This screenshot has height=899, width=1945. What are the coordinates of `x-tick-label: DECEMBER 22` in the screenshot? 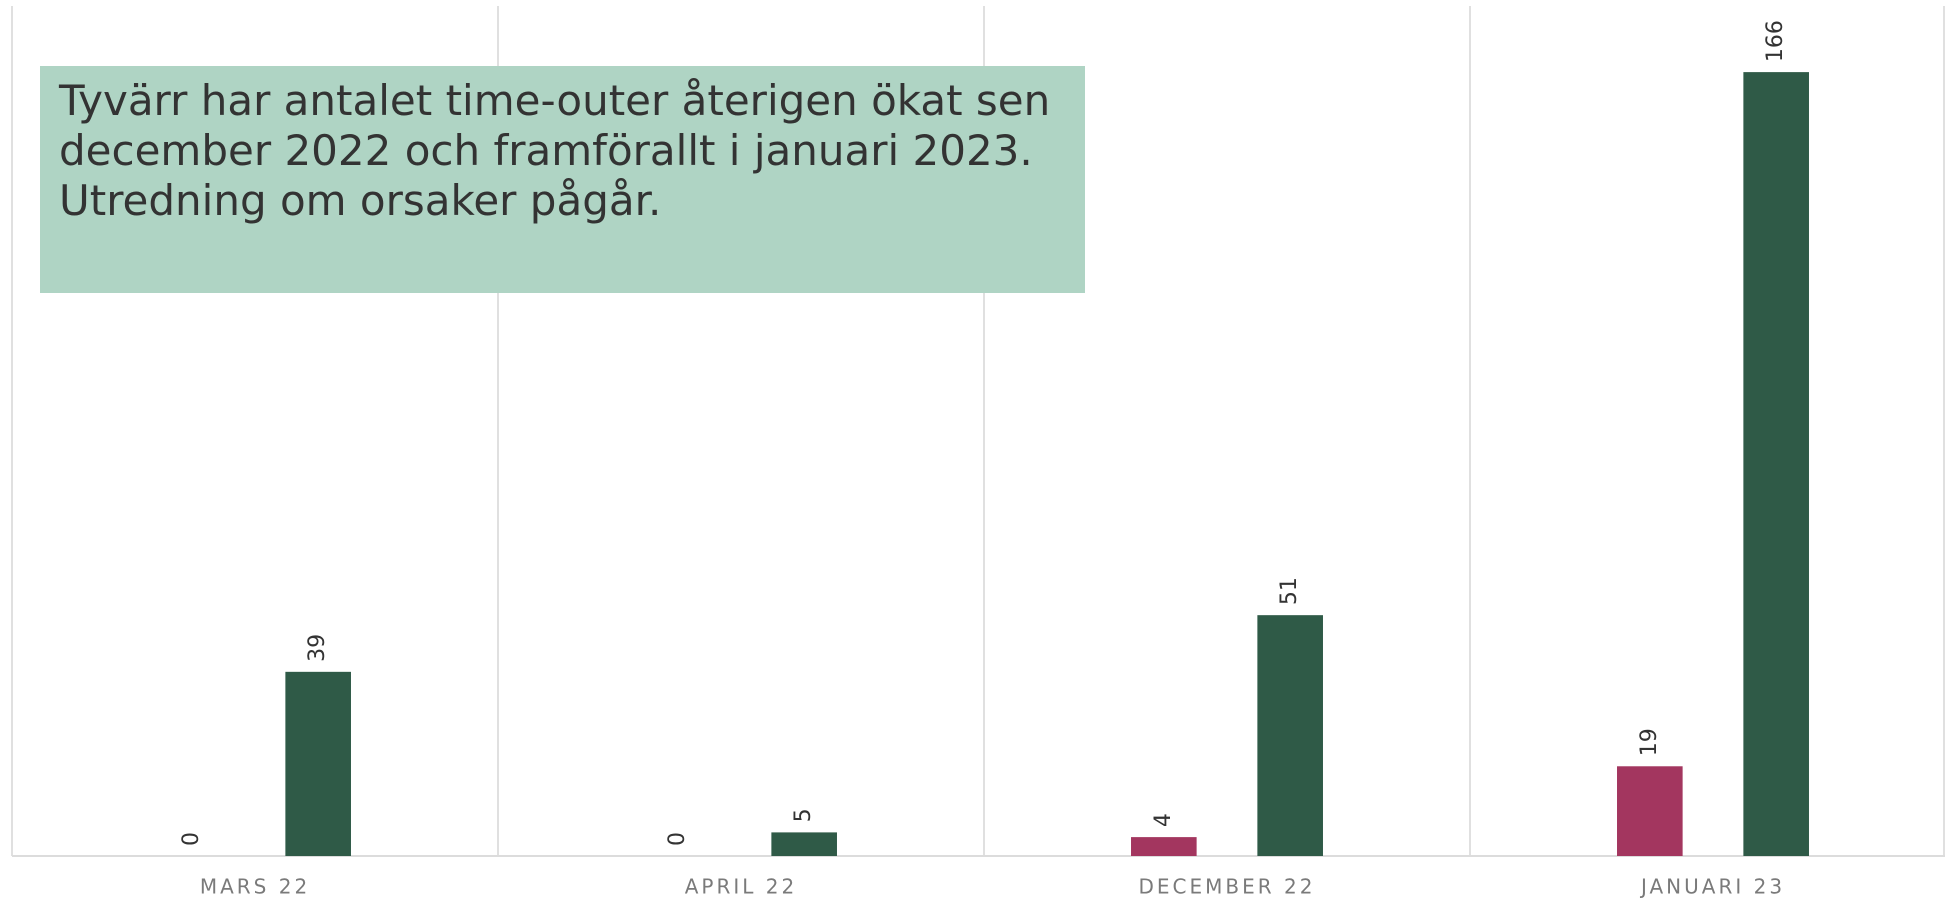 It's located at (1227, 887).